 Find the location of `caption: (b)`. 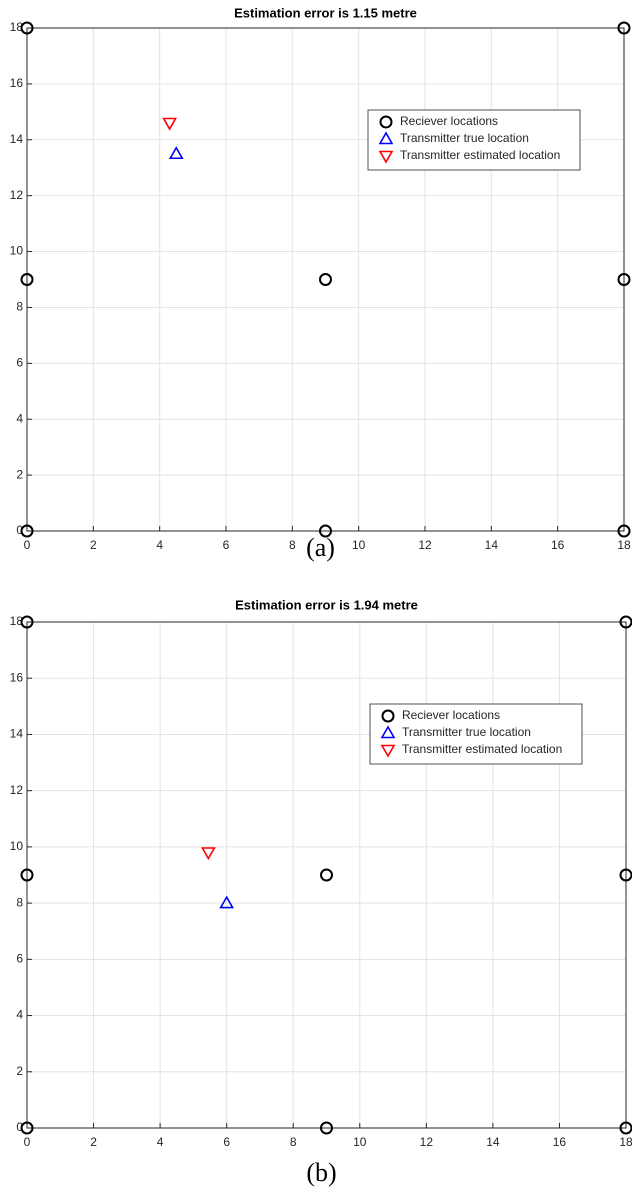

caption: (b) is located at coordinates (321, 1172).